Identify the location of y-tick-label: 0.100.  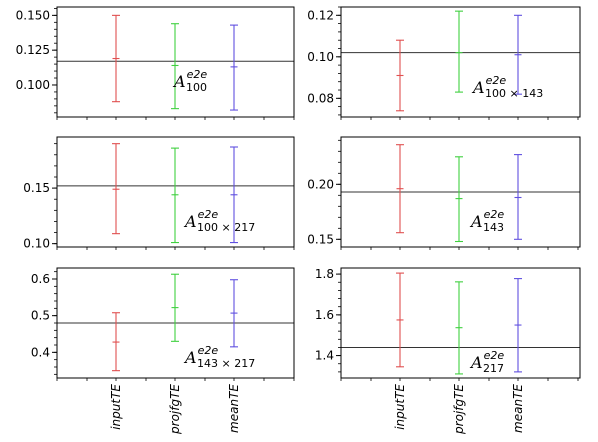
(33, 85).